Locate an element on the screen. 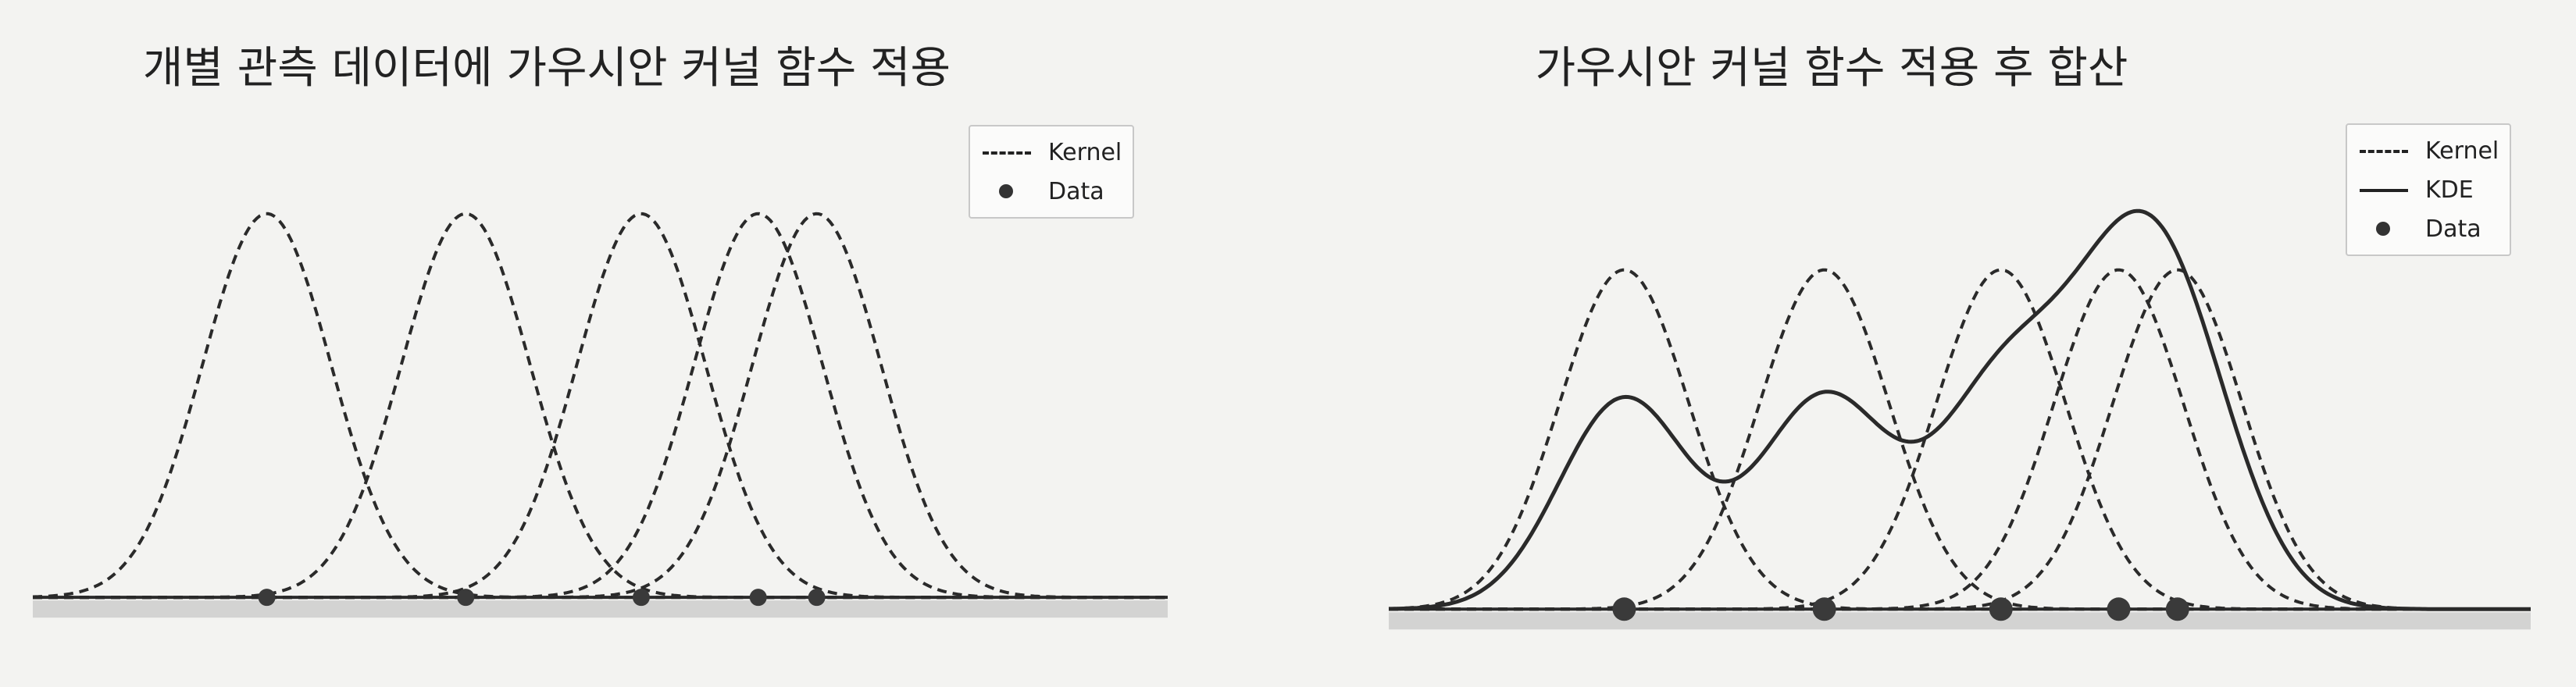 This screenshot has width=2576, height=687. chart-legend: Kernel Data is located at coordinates (1052, 172).